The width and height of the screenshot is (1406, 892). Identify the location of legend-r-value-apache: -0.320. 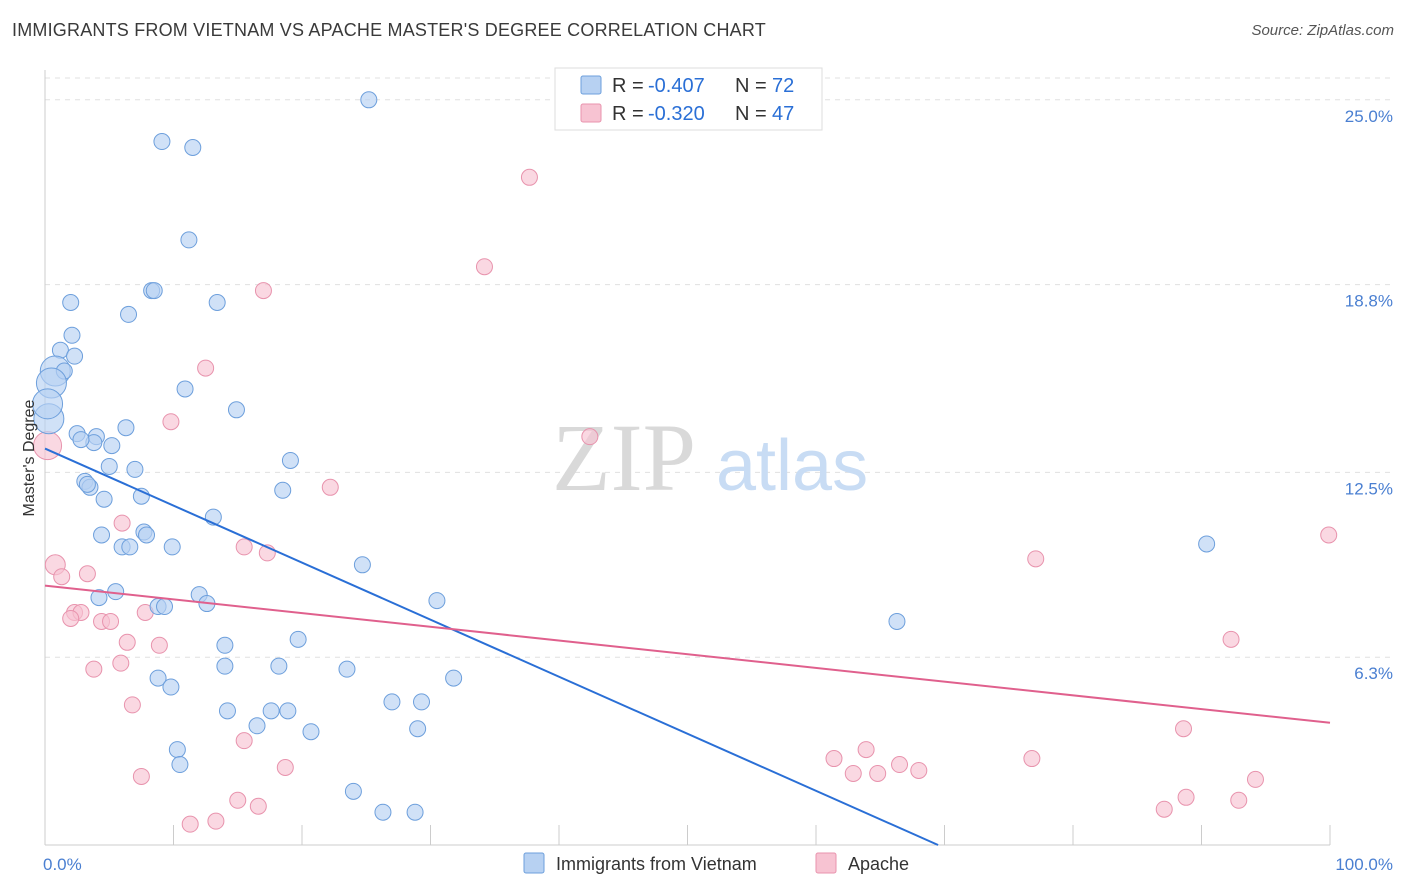
(676, 114).